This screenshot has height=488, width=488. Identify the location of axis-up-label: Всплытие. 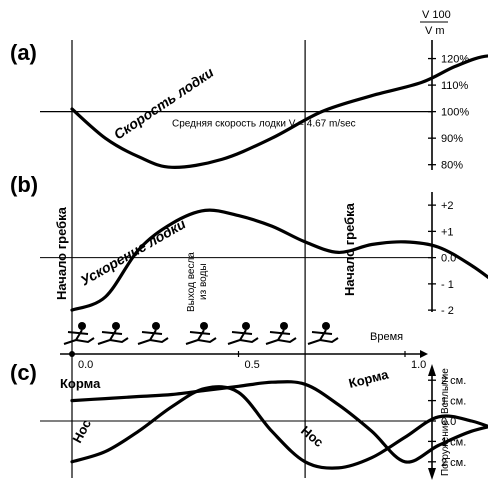
(445, 391).